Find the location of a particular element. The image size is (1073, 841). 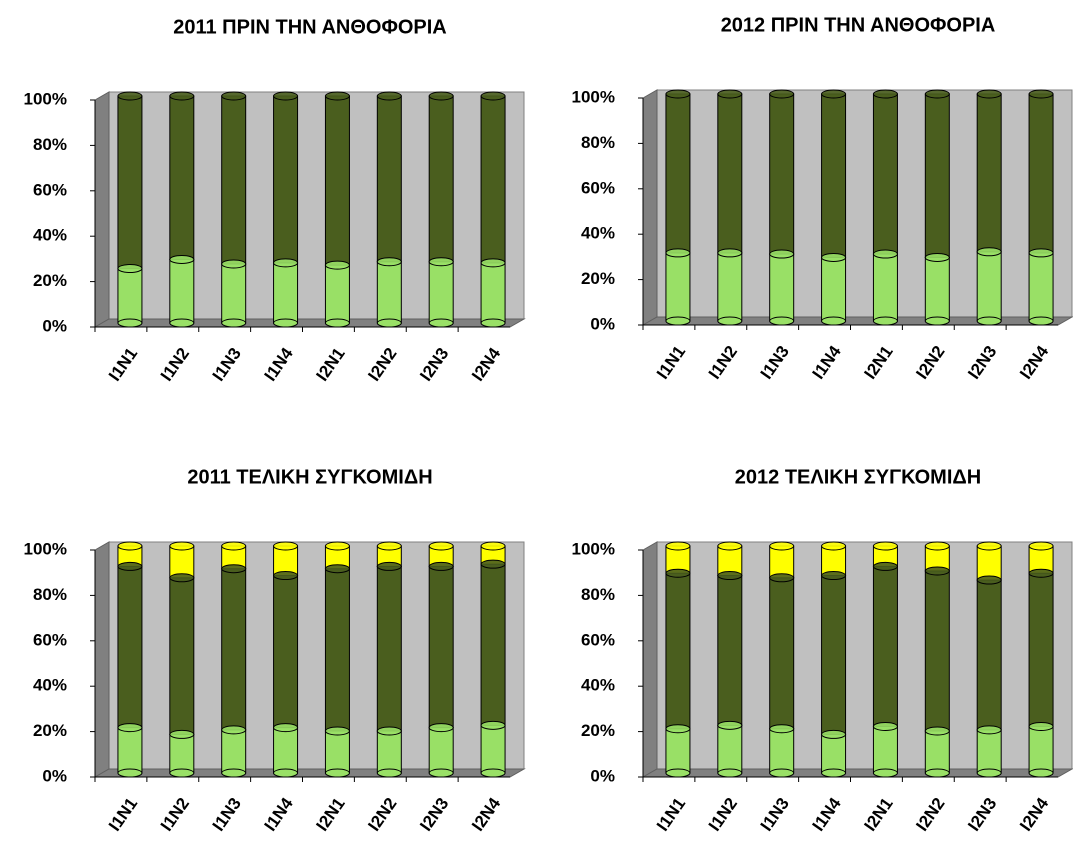

y-tick-label: 60% is located at coordinates (598, 187).